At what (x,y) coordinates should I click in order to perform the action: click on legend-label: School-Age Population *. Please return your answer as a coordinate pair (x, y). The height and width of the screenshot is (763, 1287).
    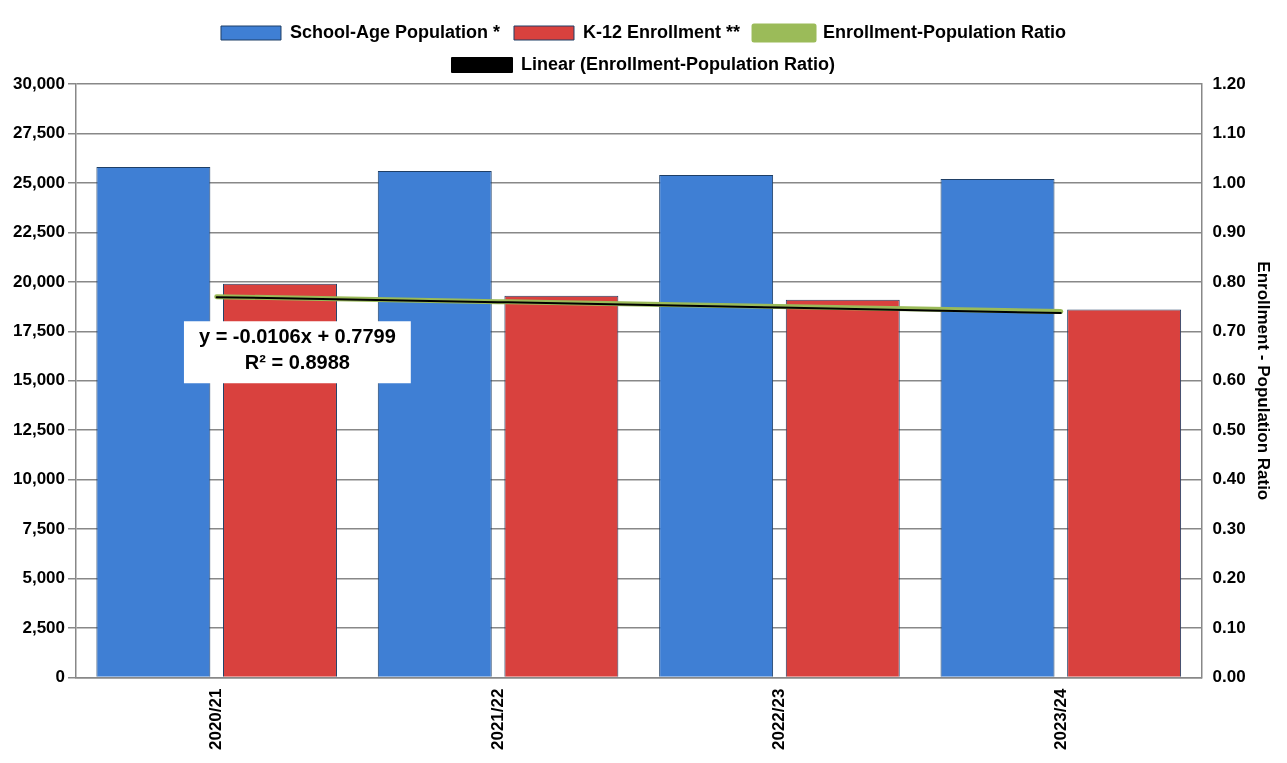
    Looking at the image, I should click on (394, 31).